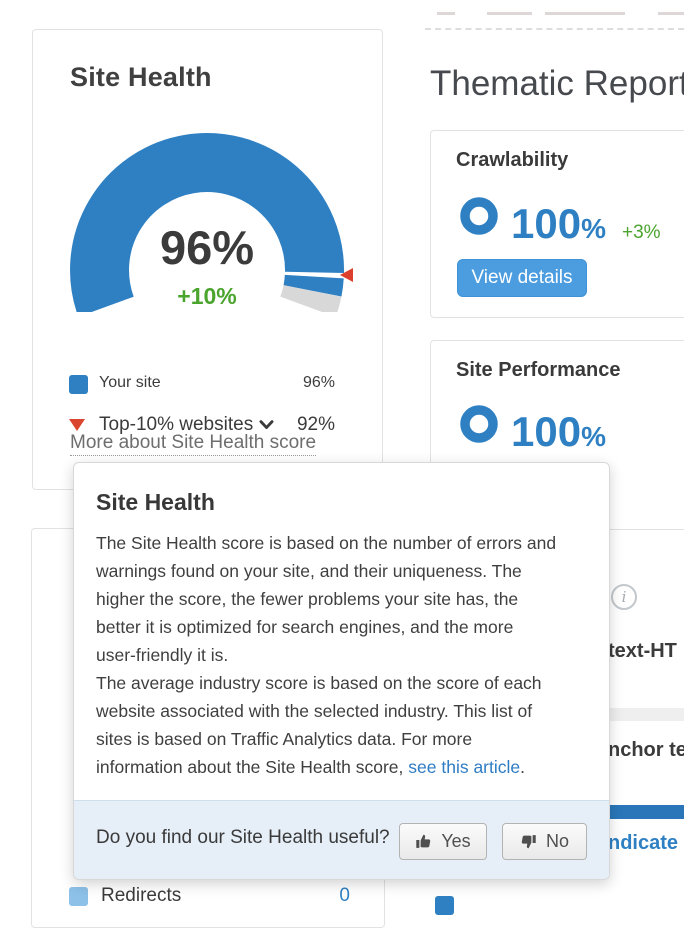  I want to click on top10-marker-icon, so click(346, 275).